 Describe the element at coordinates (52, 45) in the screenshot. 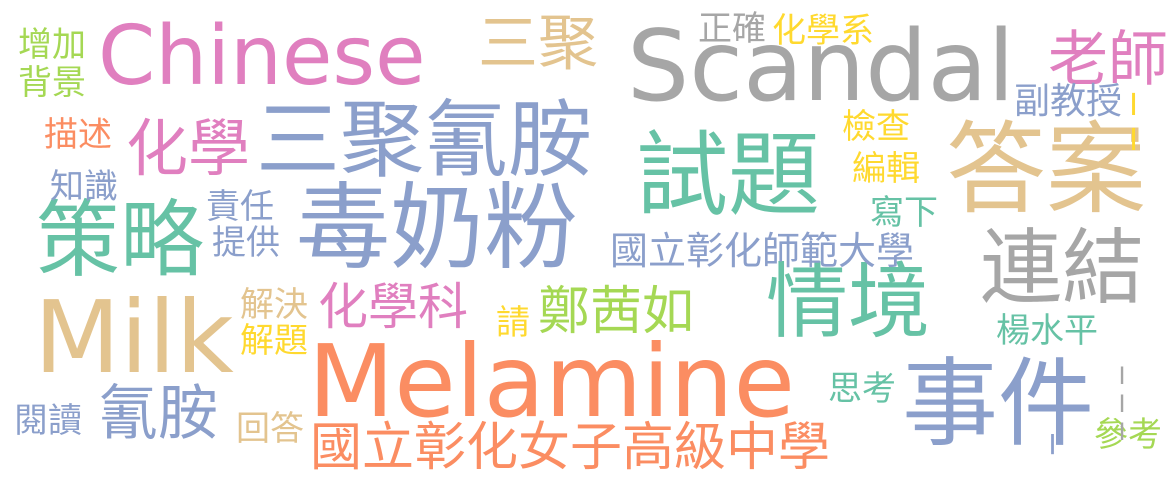

I see `word-zeng-jia: 增加` at that location.